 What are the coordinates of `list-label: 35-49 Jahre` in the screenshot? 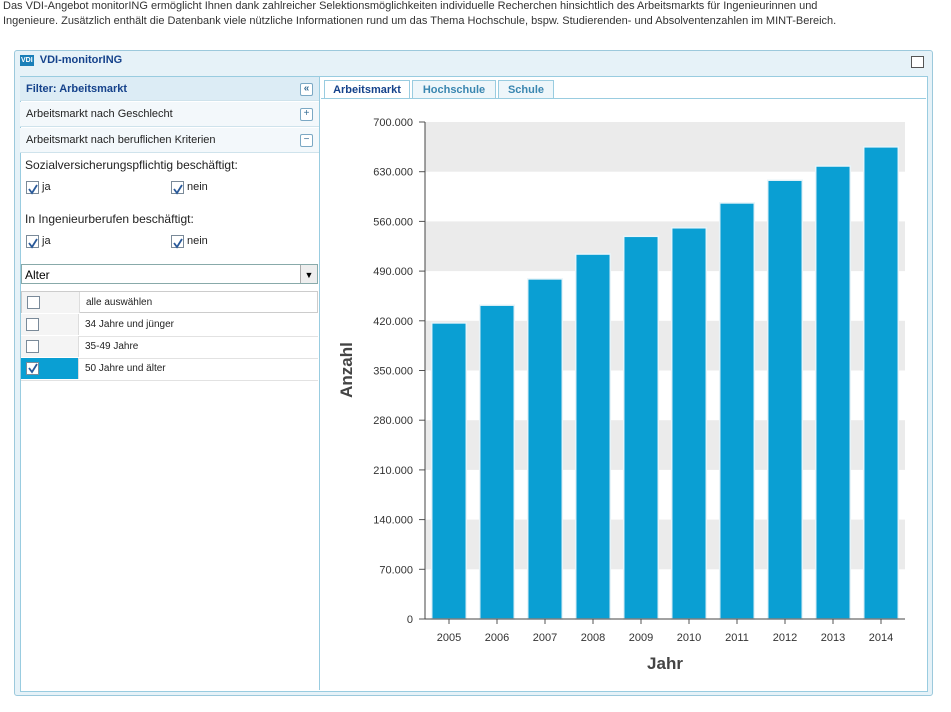 It's located at (112, 346).